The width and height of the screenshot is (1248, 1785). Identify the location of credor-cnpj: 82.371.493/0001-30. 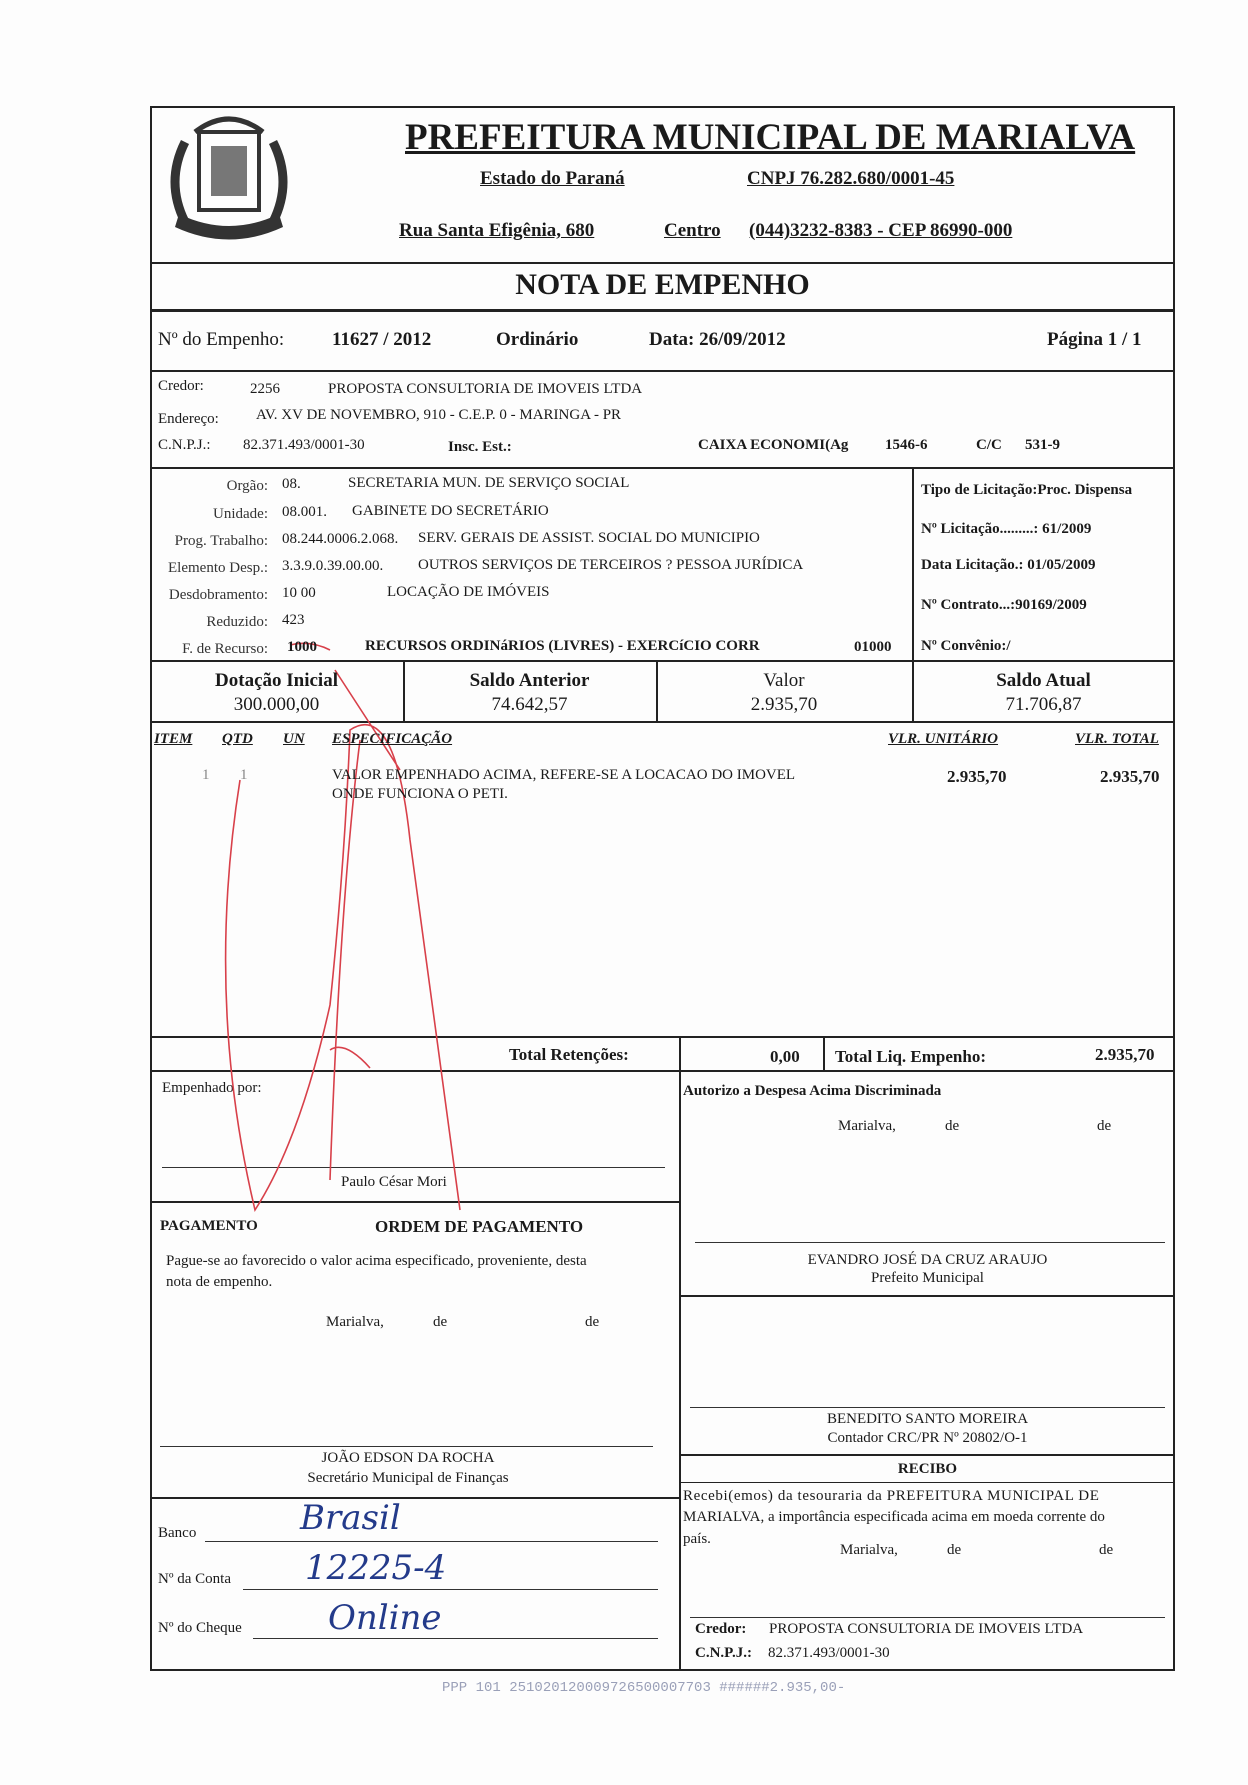
(304, 445).